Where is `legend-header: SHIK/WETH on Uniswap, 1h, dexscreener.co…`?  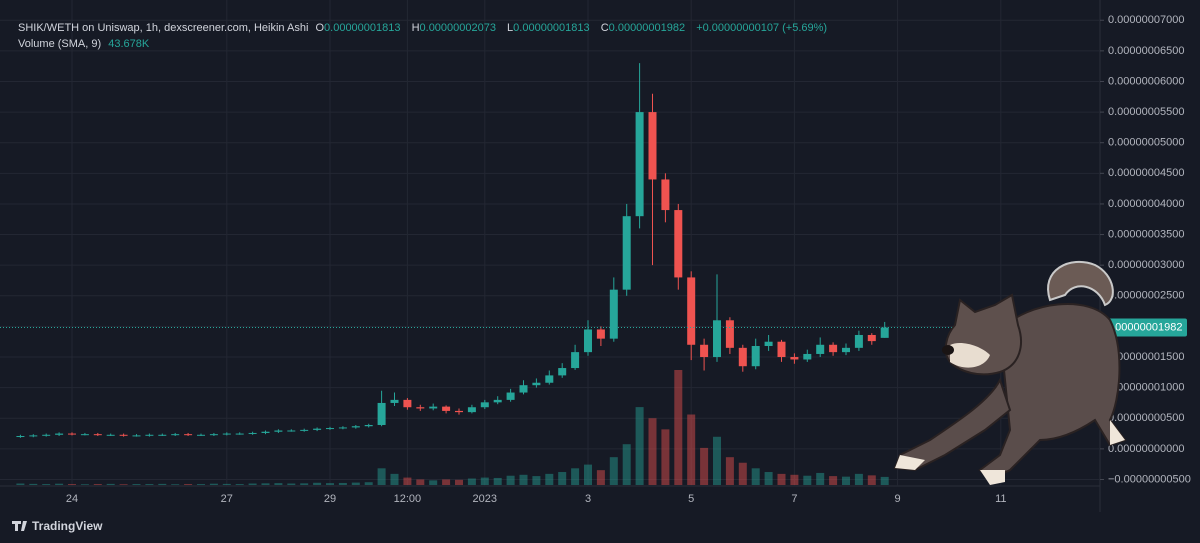
legend-header: SHIK/WETH on Uniswap, 1h, dexscreener.co… is located at coordinates (424, 28).